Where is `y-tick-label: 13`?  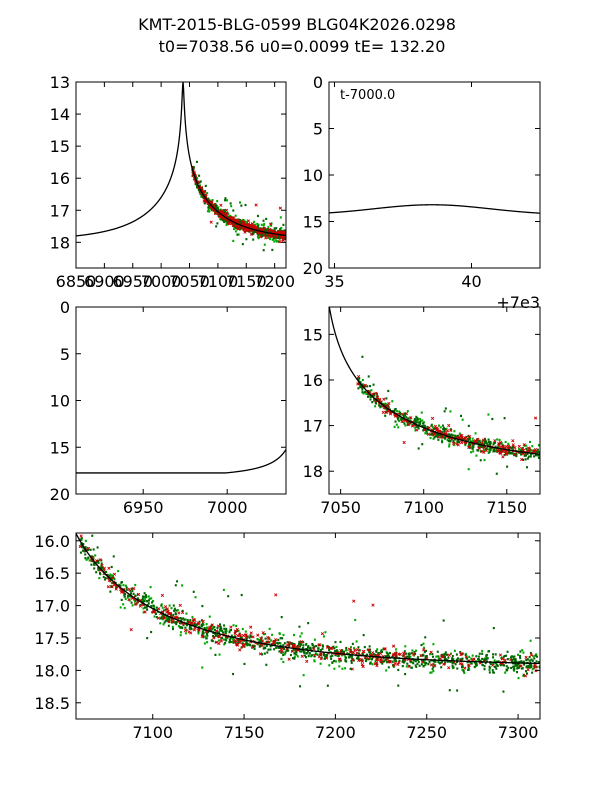
y-tick-label: 13 is located at coordinates (60, 82).